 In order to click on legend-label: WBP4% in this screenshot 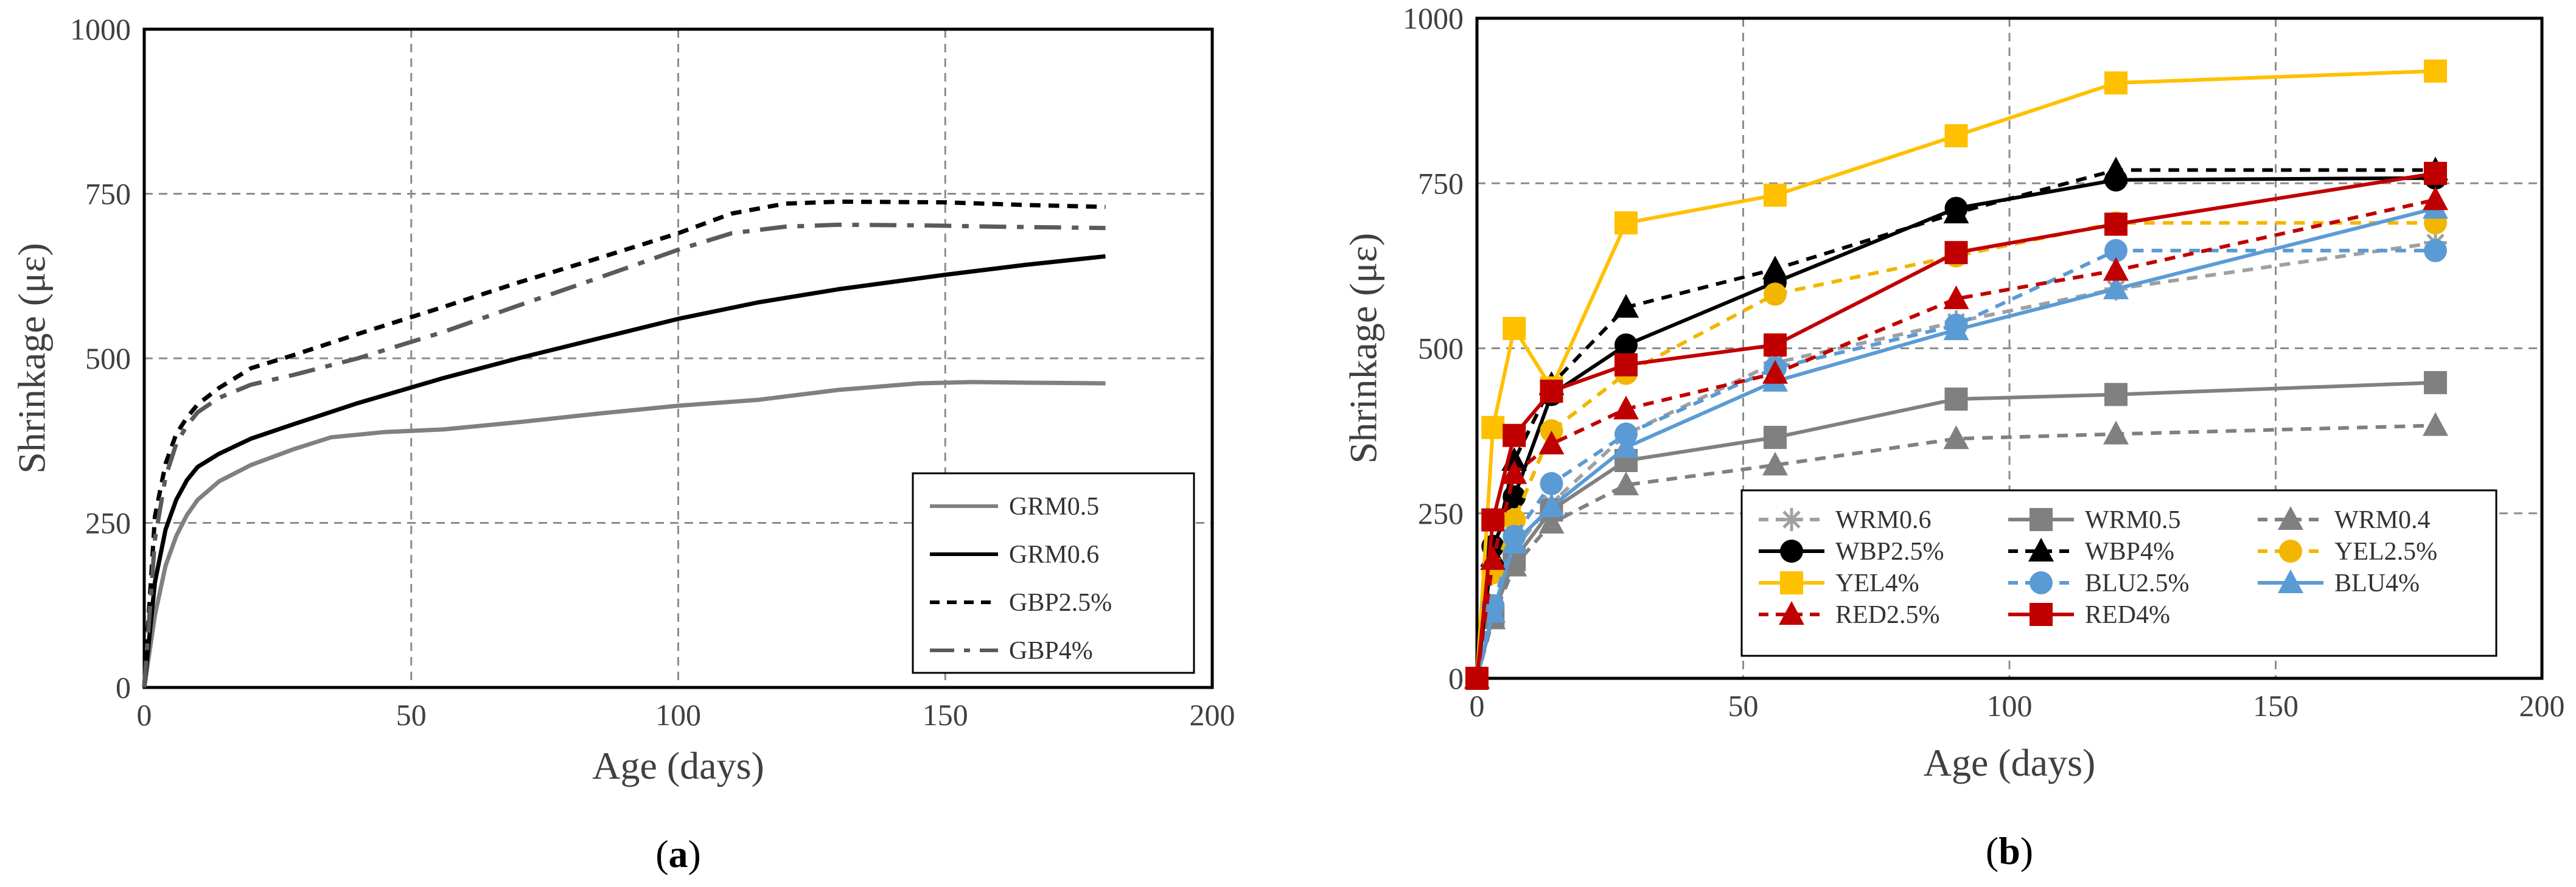, I will do `click(2129, 552)`.